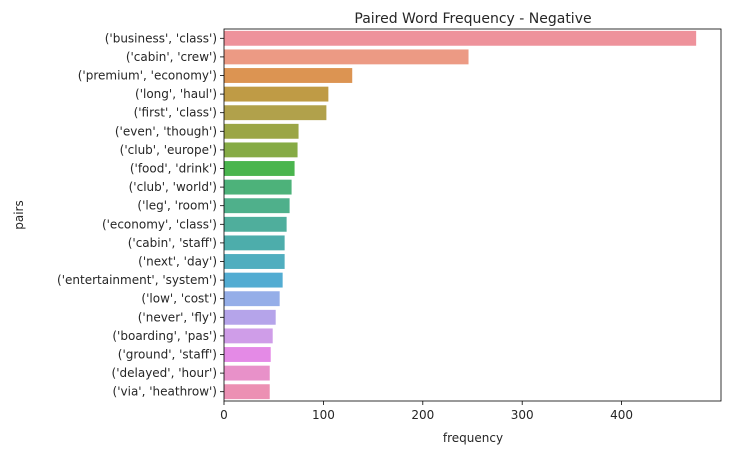 The width and height of the screenshot is (730, 455). Describe the element at coordinates (177, 317) in the screenshot. I see `y-tick-label: ('never', 'fly')` at that location.